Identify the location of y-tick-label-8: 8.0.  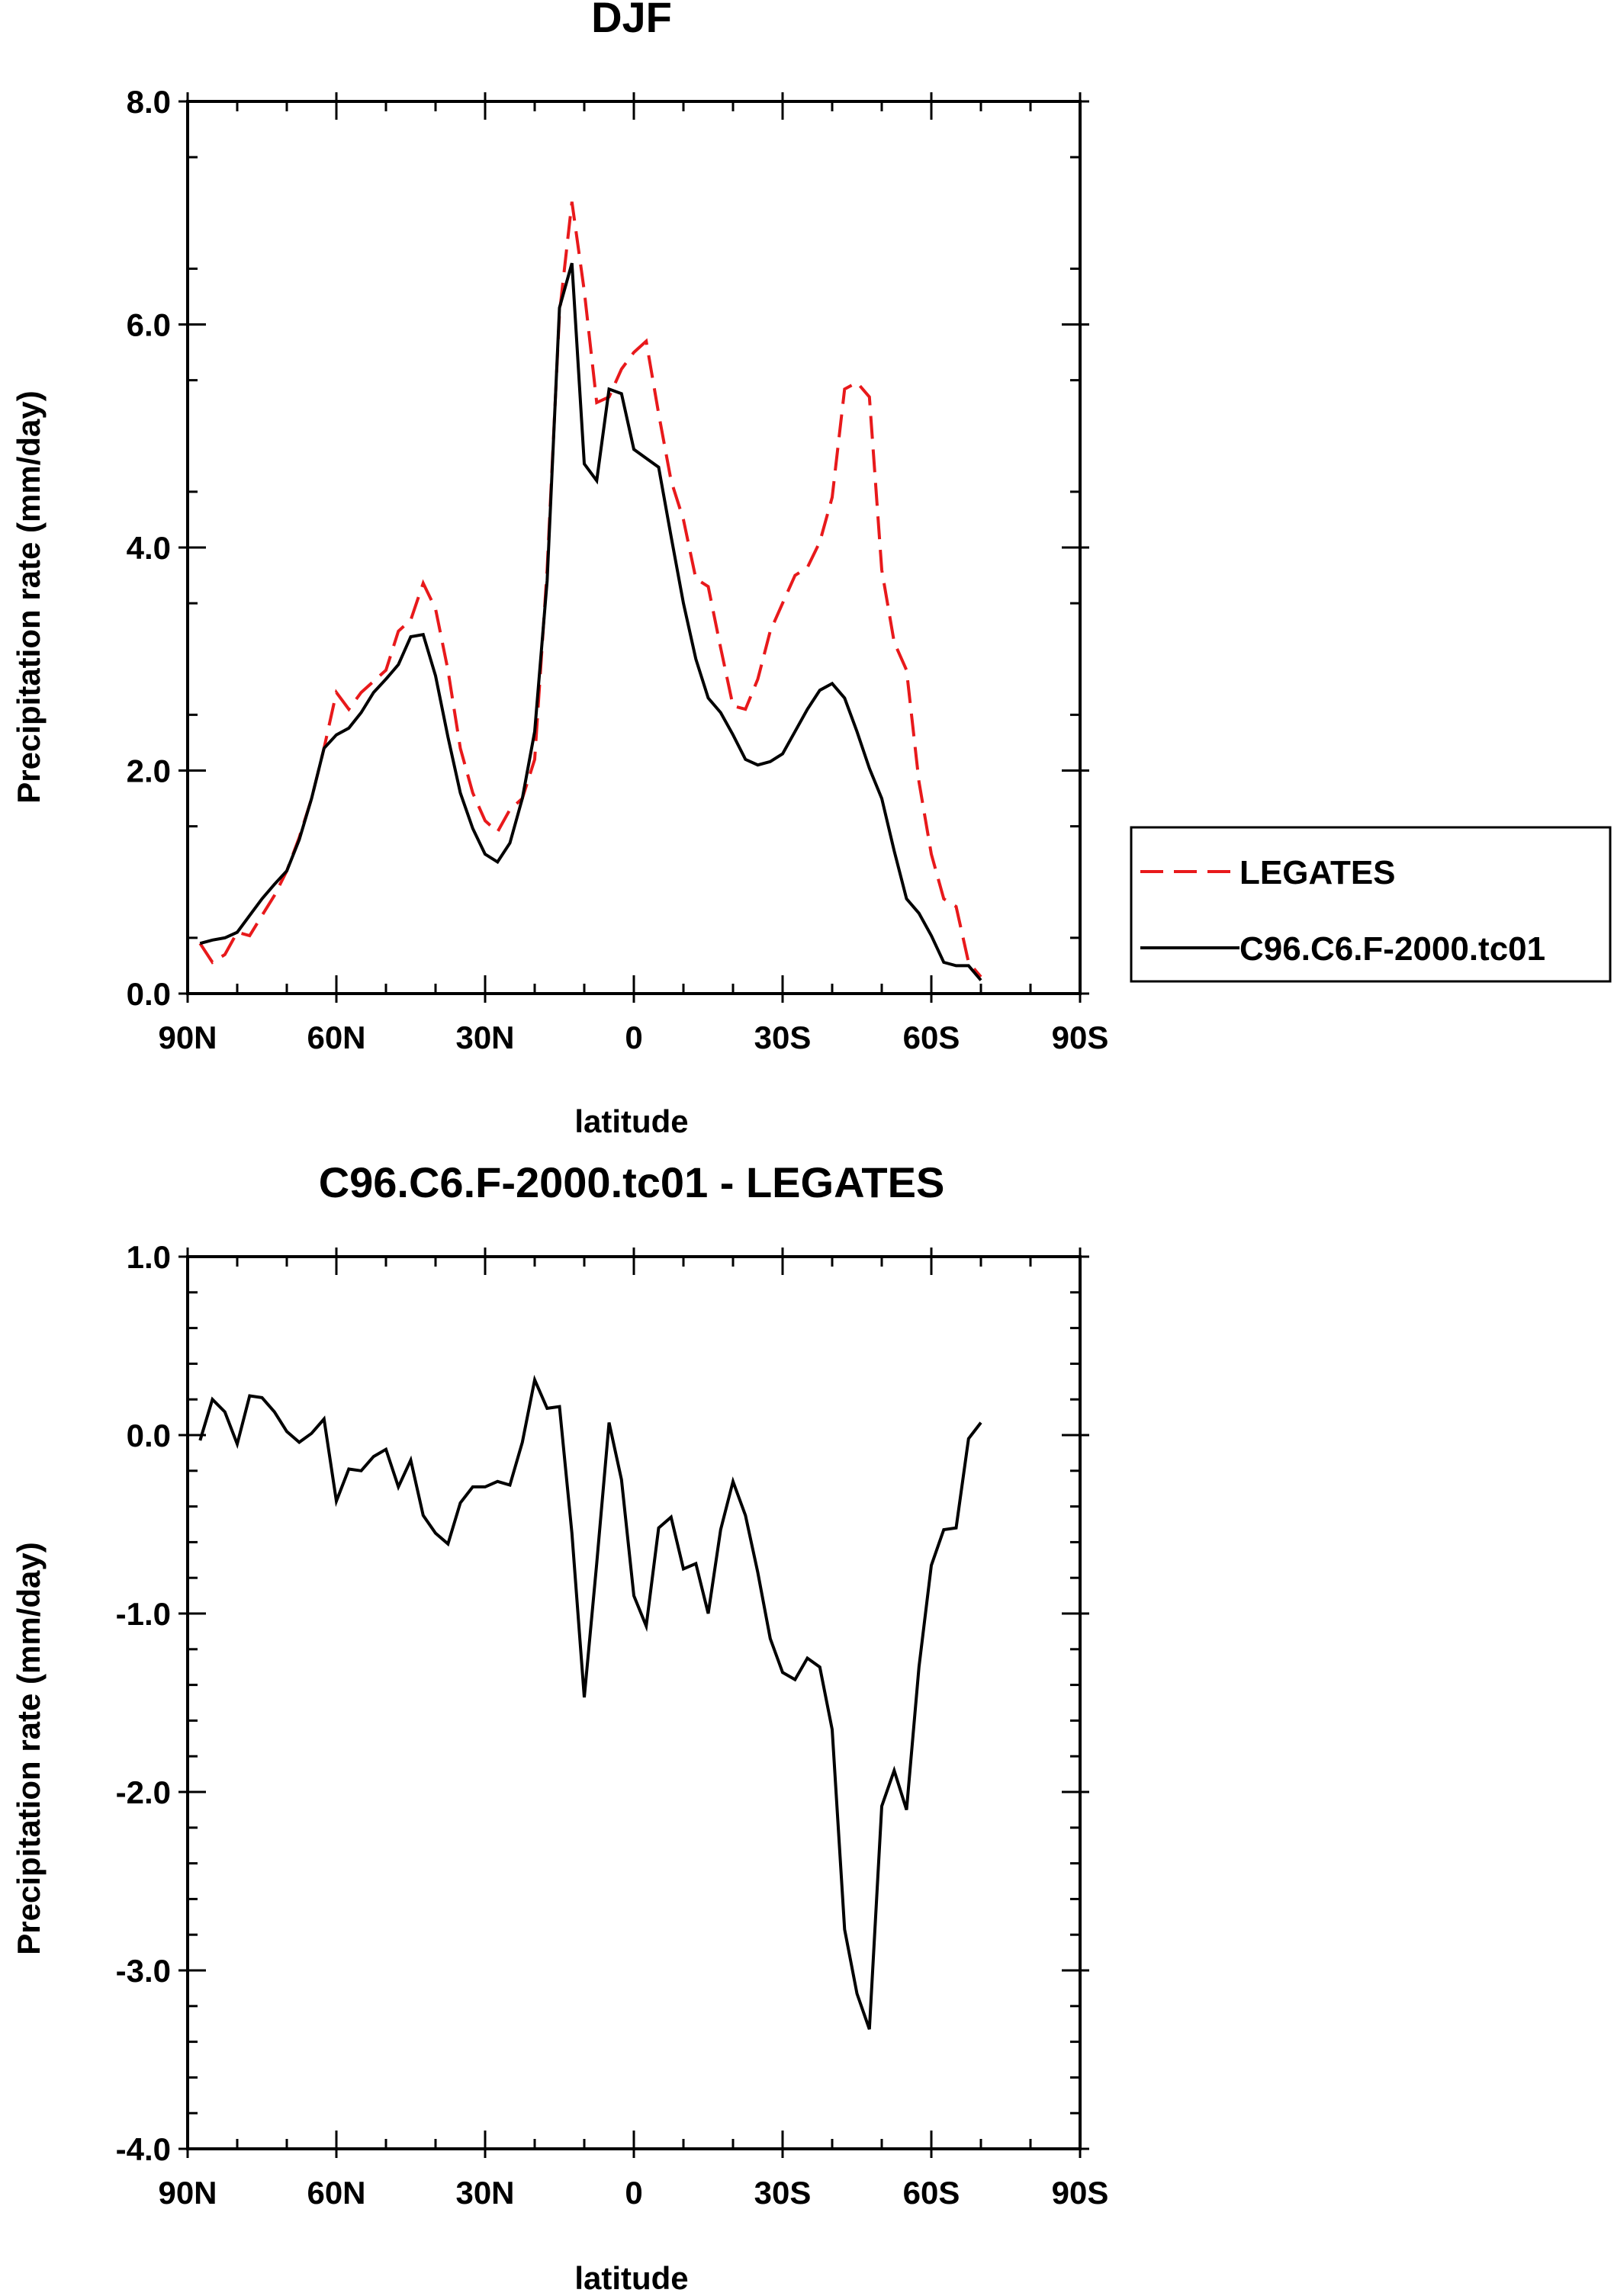
(149, 102).